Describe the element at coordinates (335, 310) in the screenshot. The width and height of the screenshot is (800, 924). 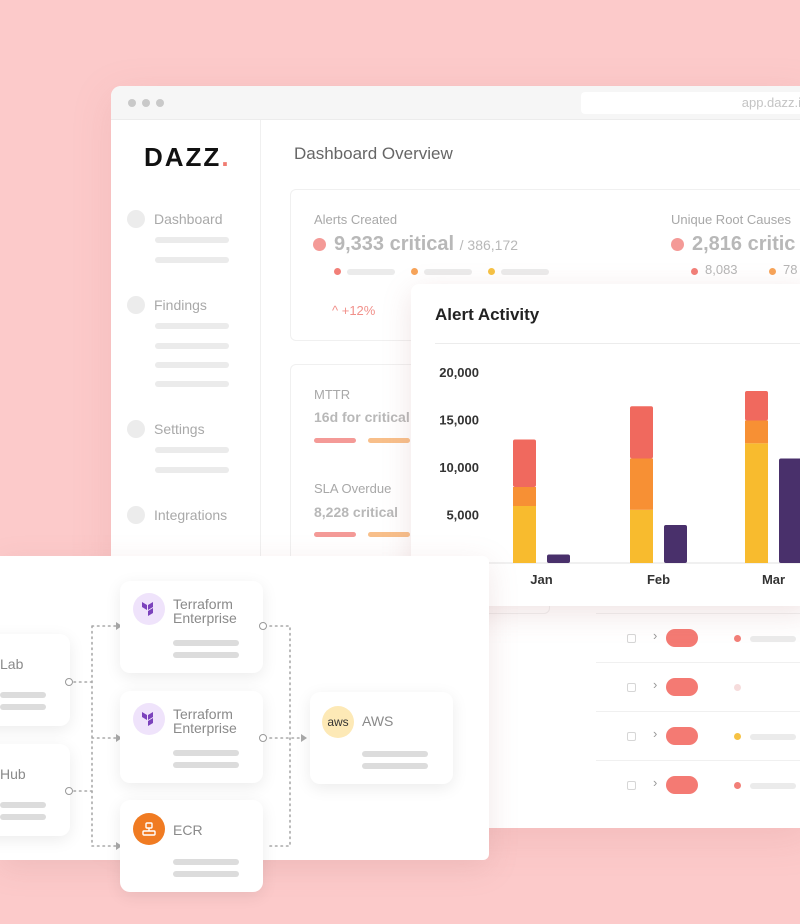
I see `trend-up-icon: ^` at that location.